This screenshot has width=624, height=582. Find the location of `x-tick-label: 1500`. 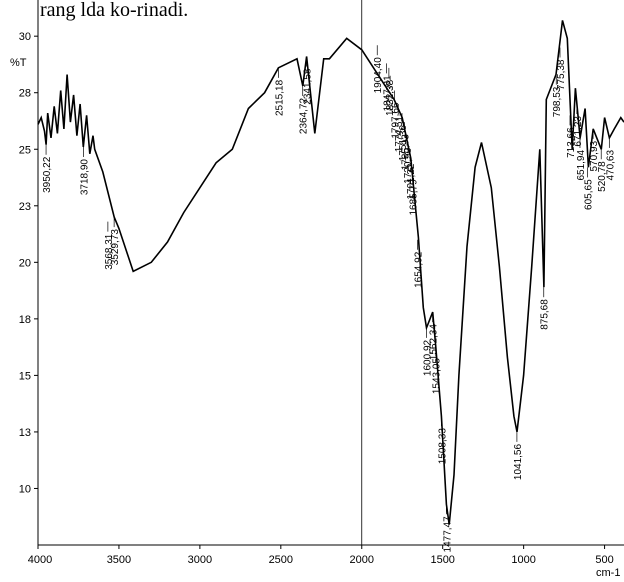

x-tick-label: 1500 is located at coordinates (442, 560).